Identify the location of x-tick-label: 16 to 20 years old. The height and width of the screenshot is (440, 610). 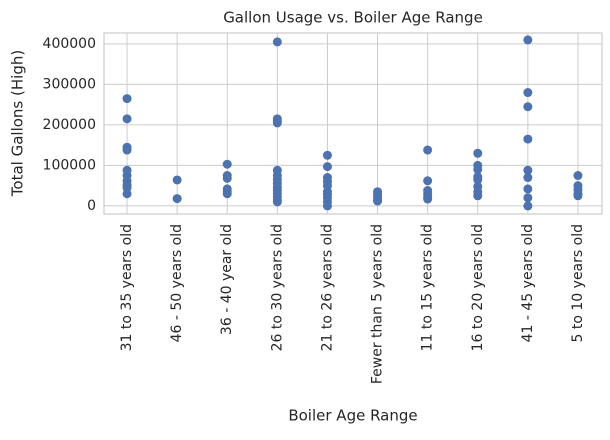
(478, 287).